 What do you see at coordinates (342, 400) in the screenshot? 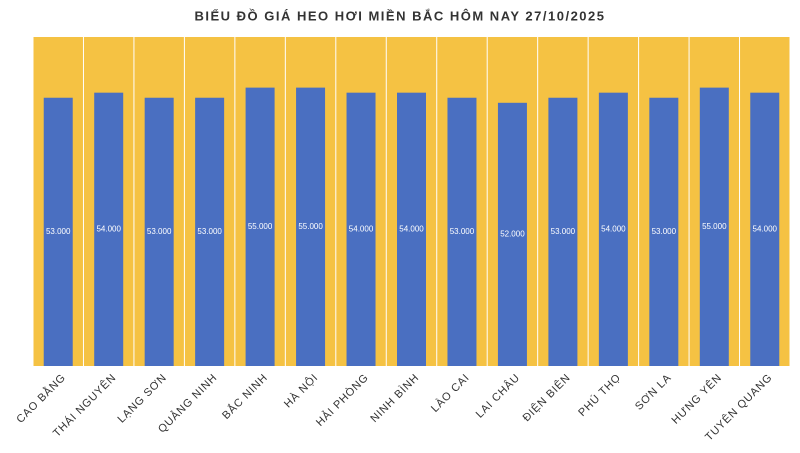
I see `x-tick-label: HẢI PHÒNG` at bounding box center [342, 400].